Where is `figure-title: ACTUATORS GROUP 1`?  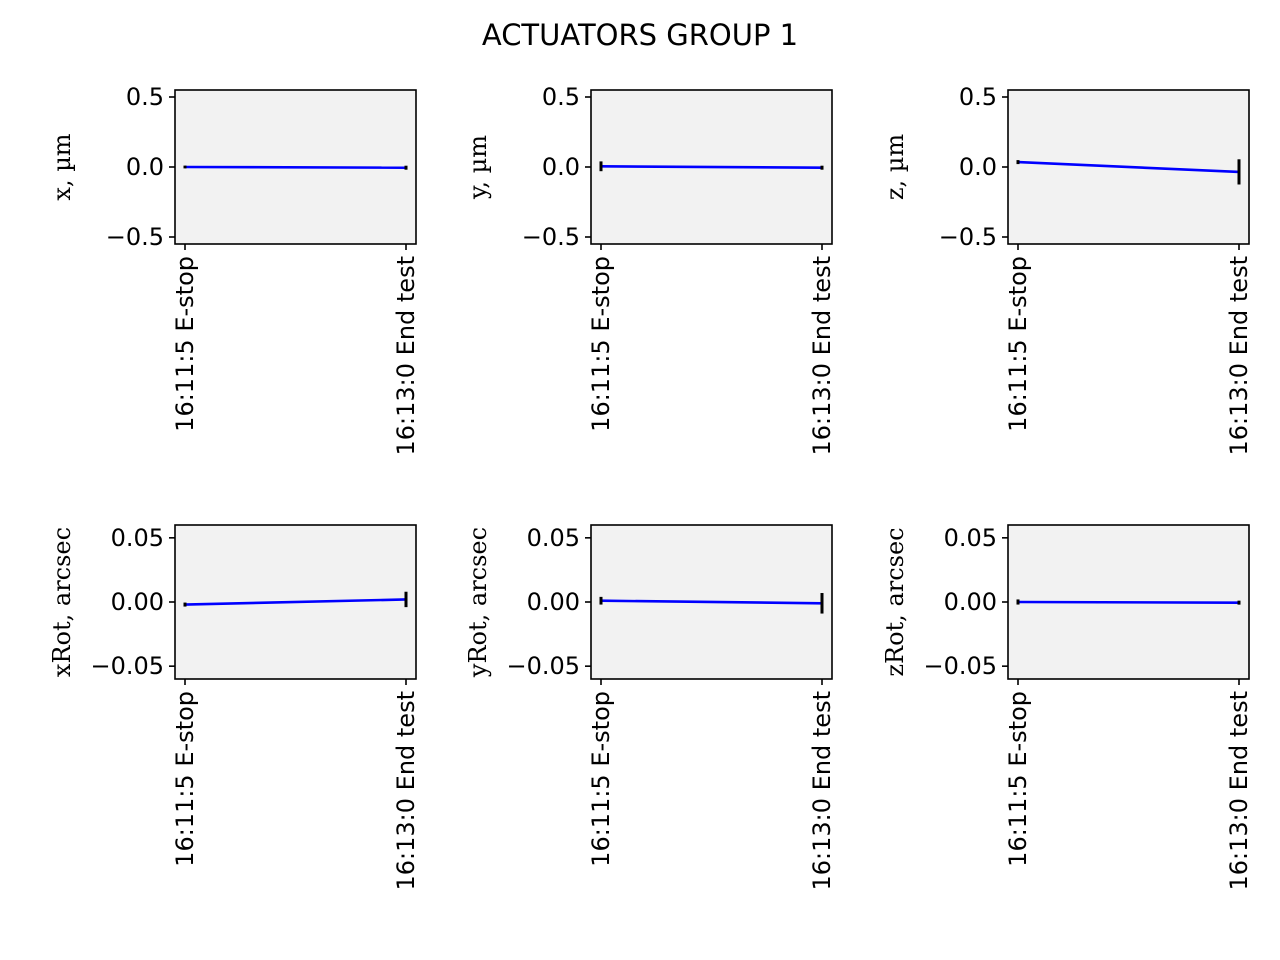 figure-title: ACTUATORS GROUP 1 is located at coordinates (640, 35).